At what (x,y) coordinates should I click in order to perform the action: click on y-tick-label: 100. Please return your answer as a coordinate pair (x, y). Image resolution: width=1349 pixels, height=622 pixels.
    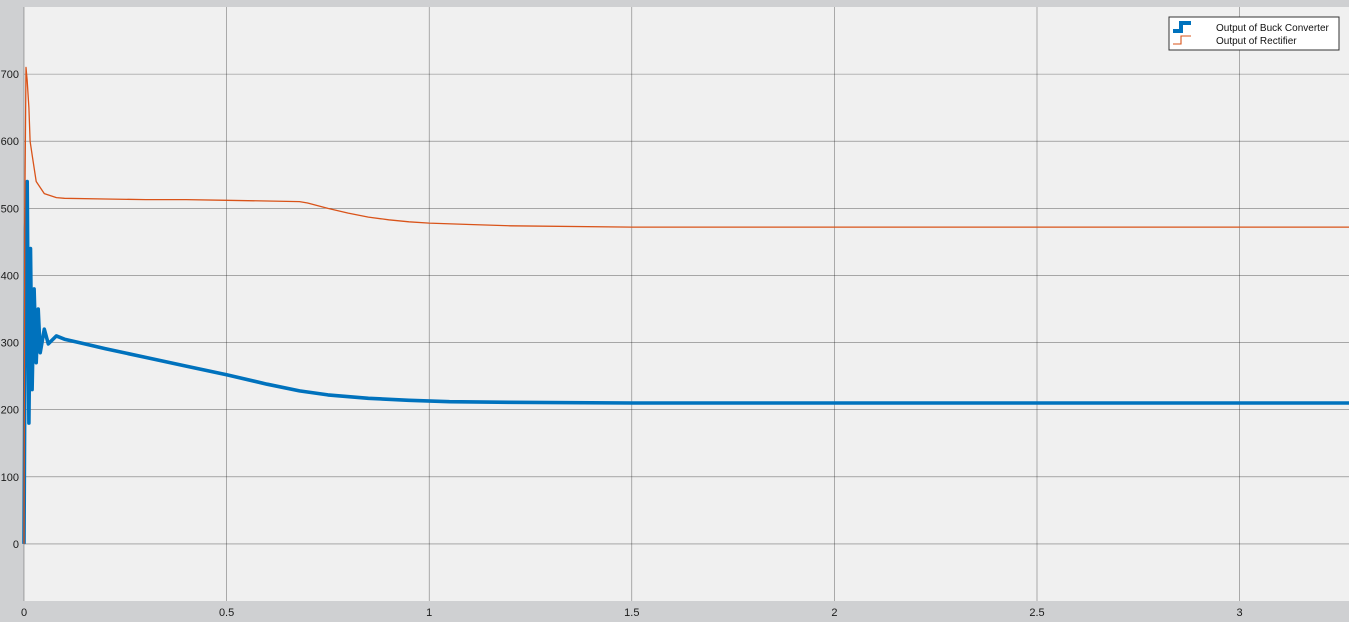
    Looking at the image, I should click on (10, 478).